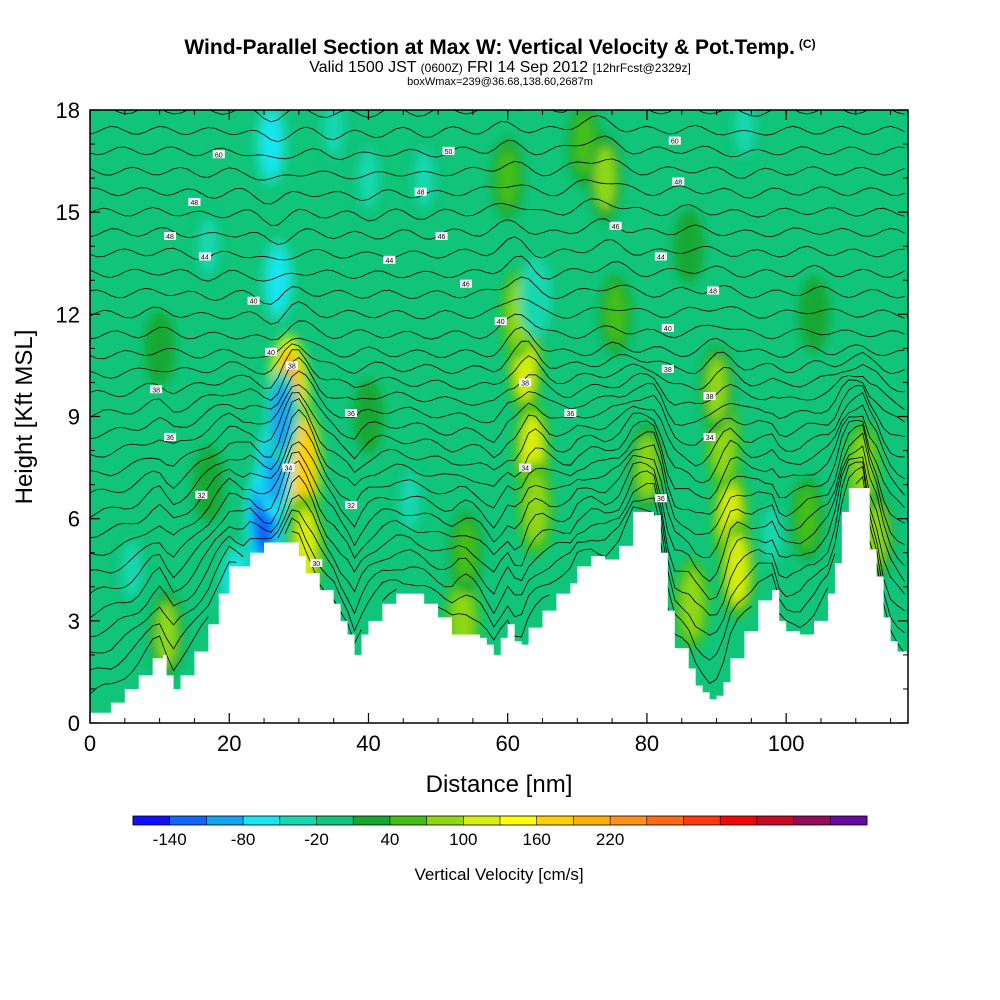 The image size is (1000, 1000). I want to click on theta-contour-label: 34, so click(525, 468).